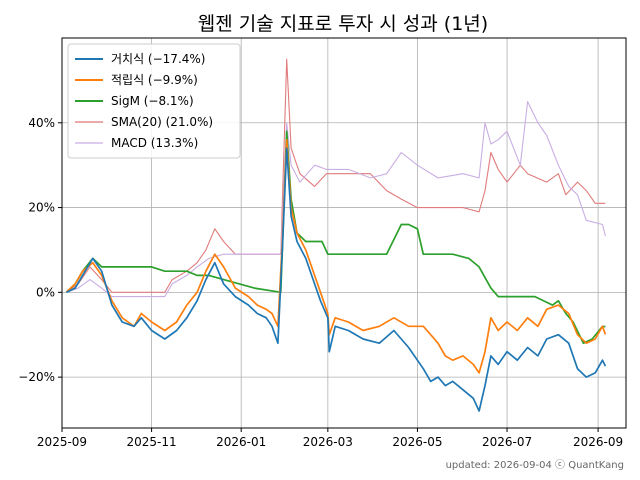 This screenshot has width=640, height=480. Describe the element at coordinates (328, 442) in the screenshot. I see `x-tick-label: 2026-03` at that location.